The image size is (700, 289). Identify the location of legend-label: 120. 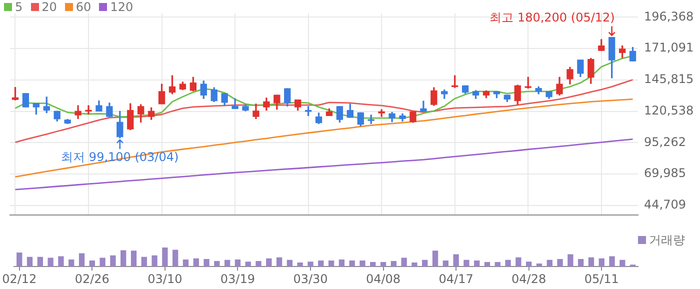
(122, 7).